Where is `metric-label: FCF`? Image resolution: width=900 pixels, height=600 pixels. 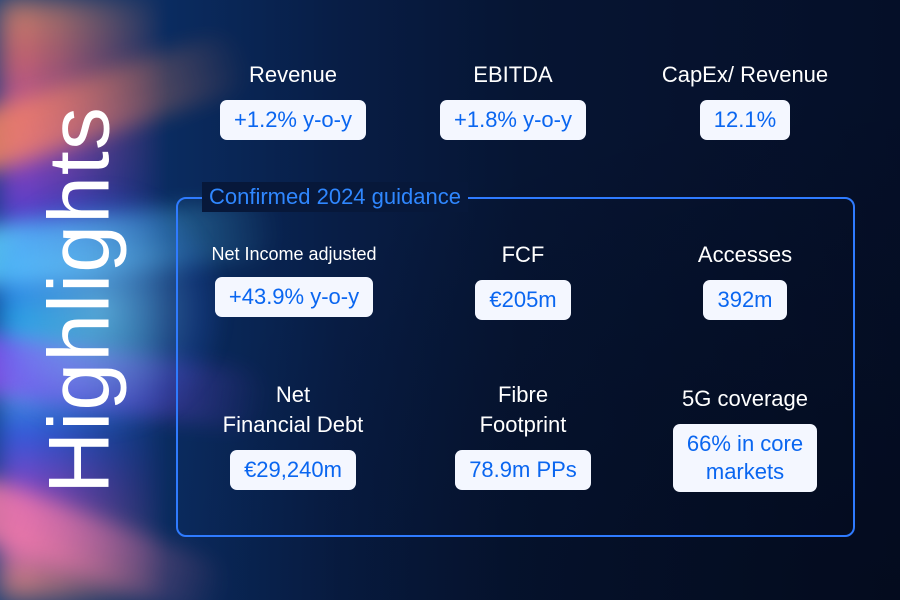
metric-label: FCF is located at coordinates (523, 254).